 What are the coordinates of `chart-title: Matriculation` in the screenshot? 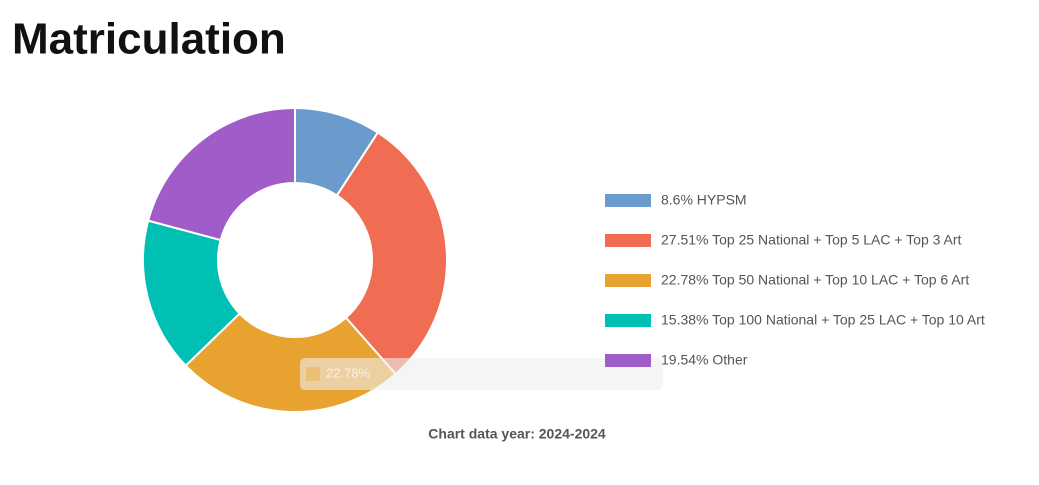 It's located at (149, 39).